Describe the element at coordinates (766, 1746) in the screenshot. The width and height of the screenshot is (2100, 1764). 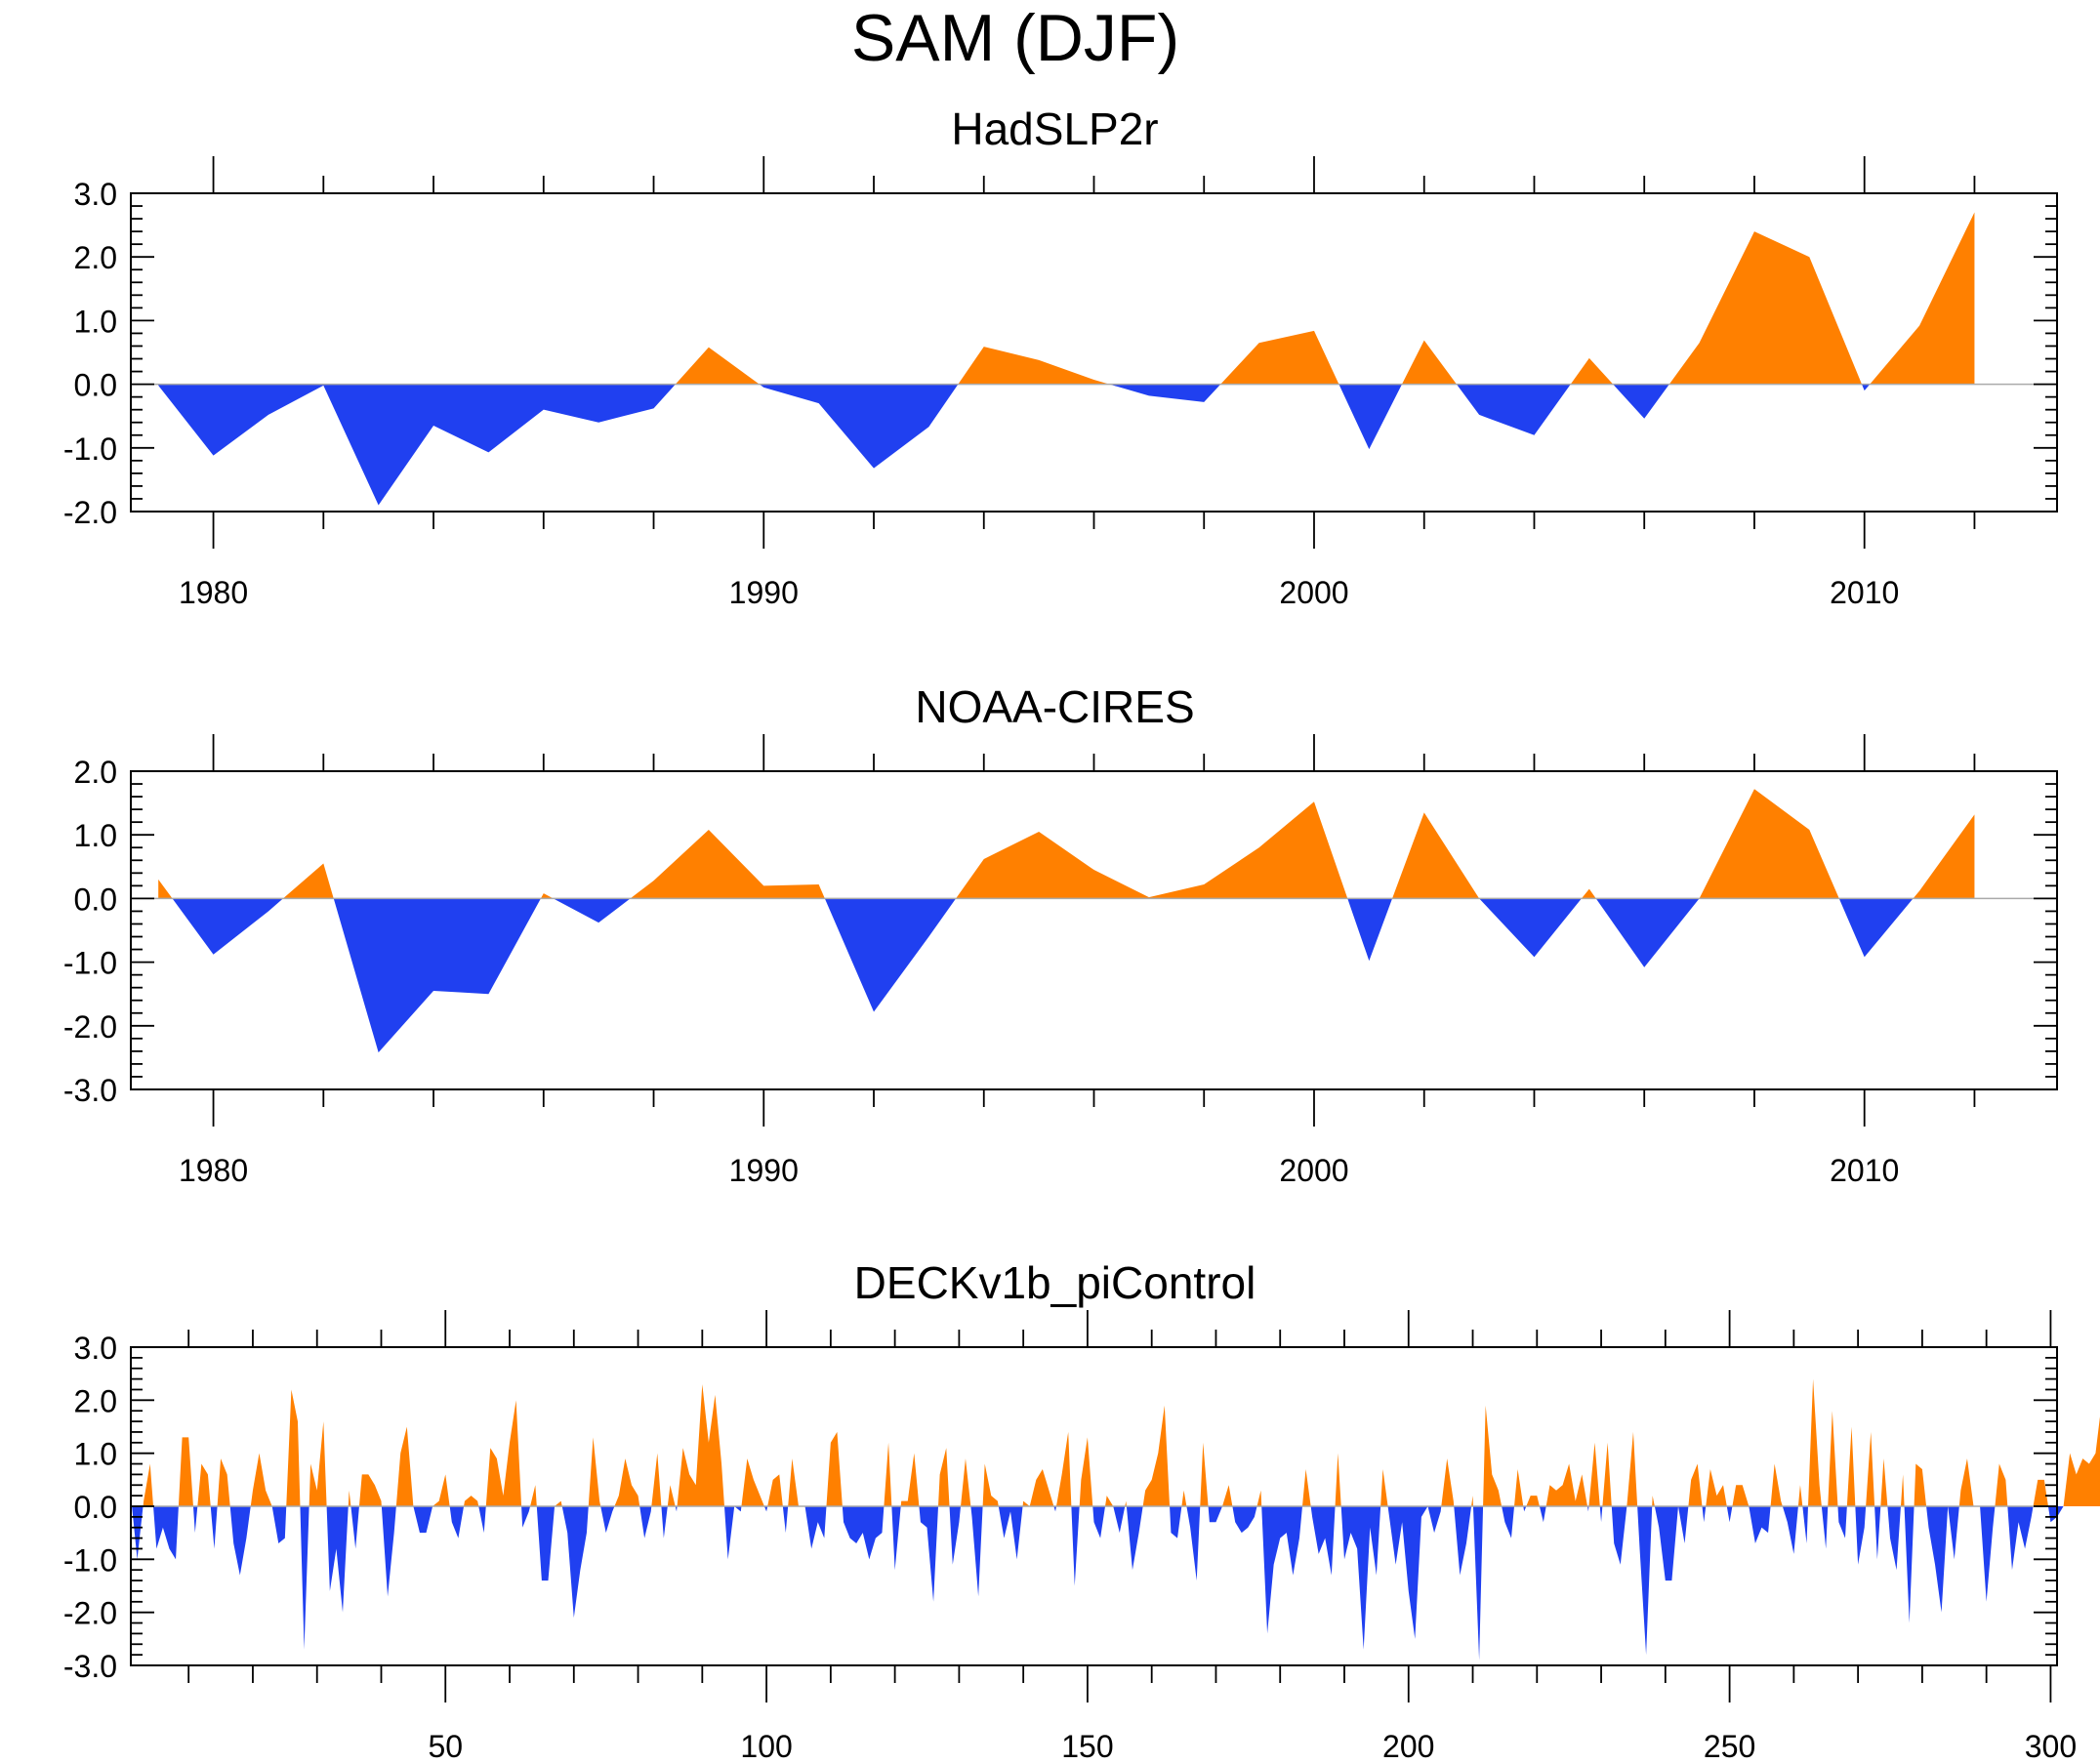
I see `x-tick-label: 100` at that location.